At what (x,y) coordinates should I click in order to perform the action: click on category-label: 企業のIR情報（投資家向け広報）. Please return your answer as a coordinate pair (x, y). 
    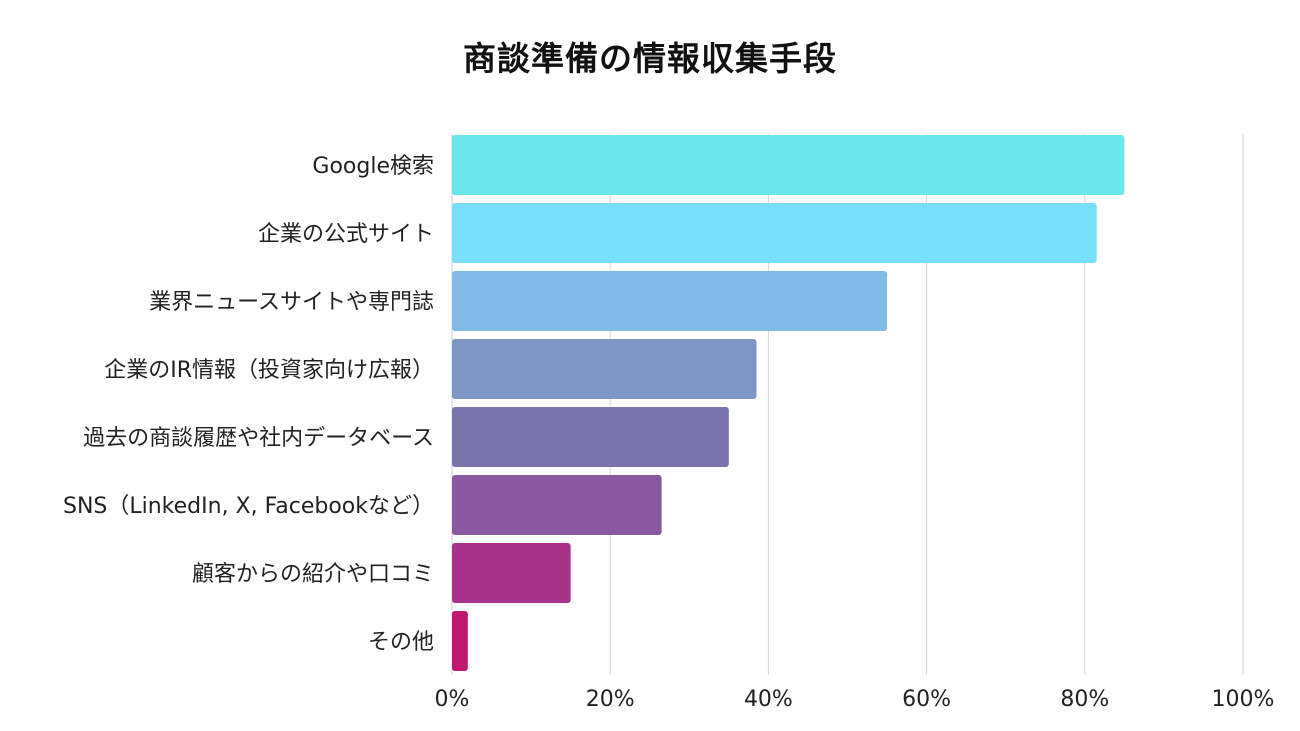
    Looking at the image, I should click on (269, 370).